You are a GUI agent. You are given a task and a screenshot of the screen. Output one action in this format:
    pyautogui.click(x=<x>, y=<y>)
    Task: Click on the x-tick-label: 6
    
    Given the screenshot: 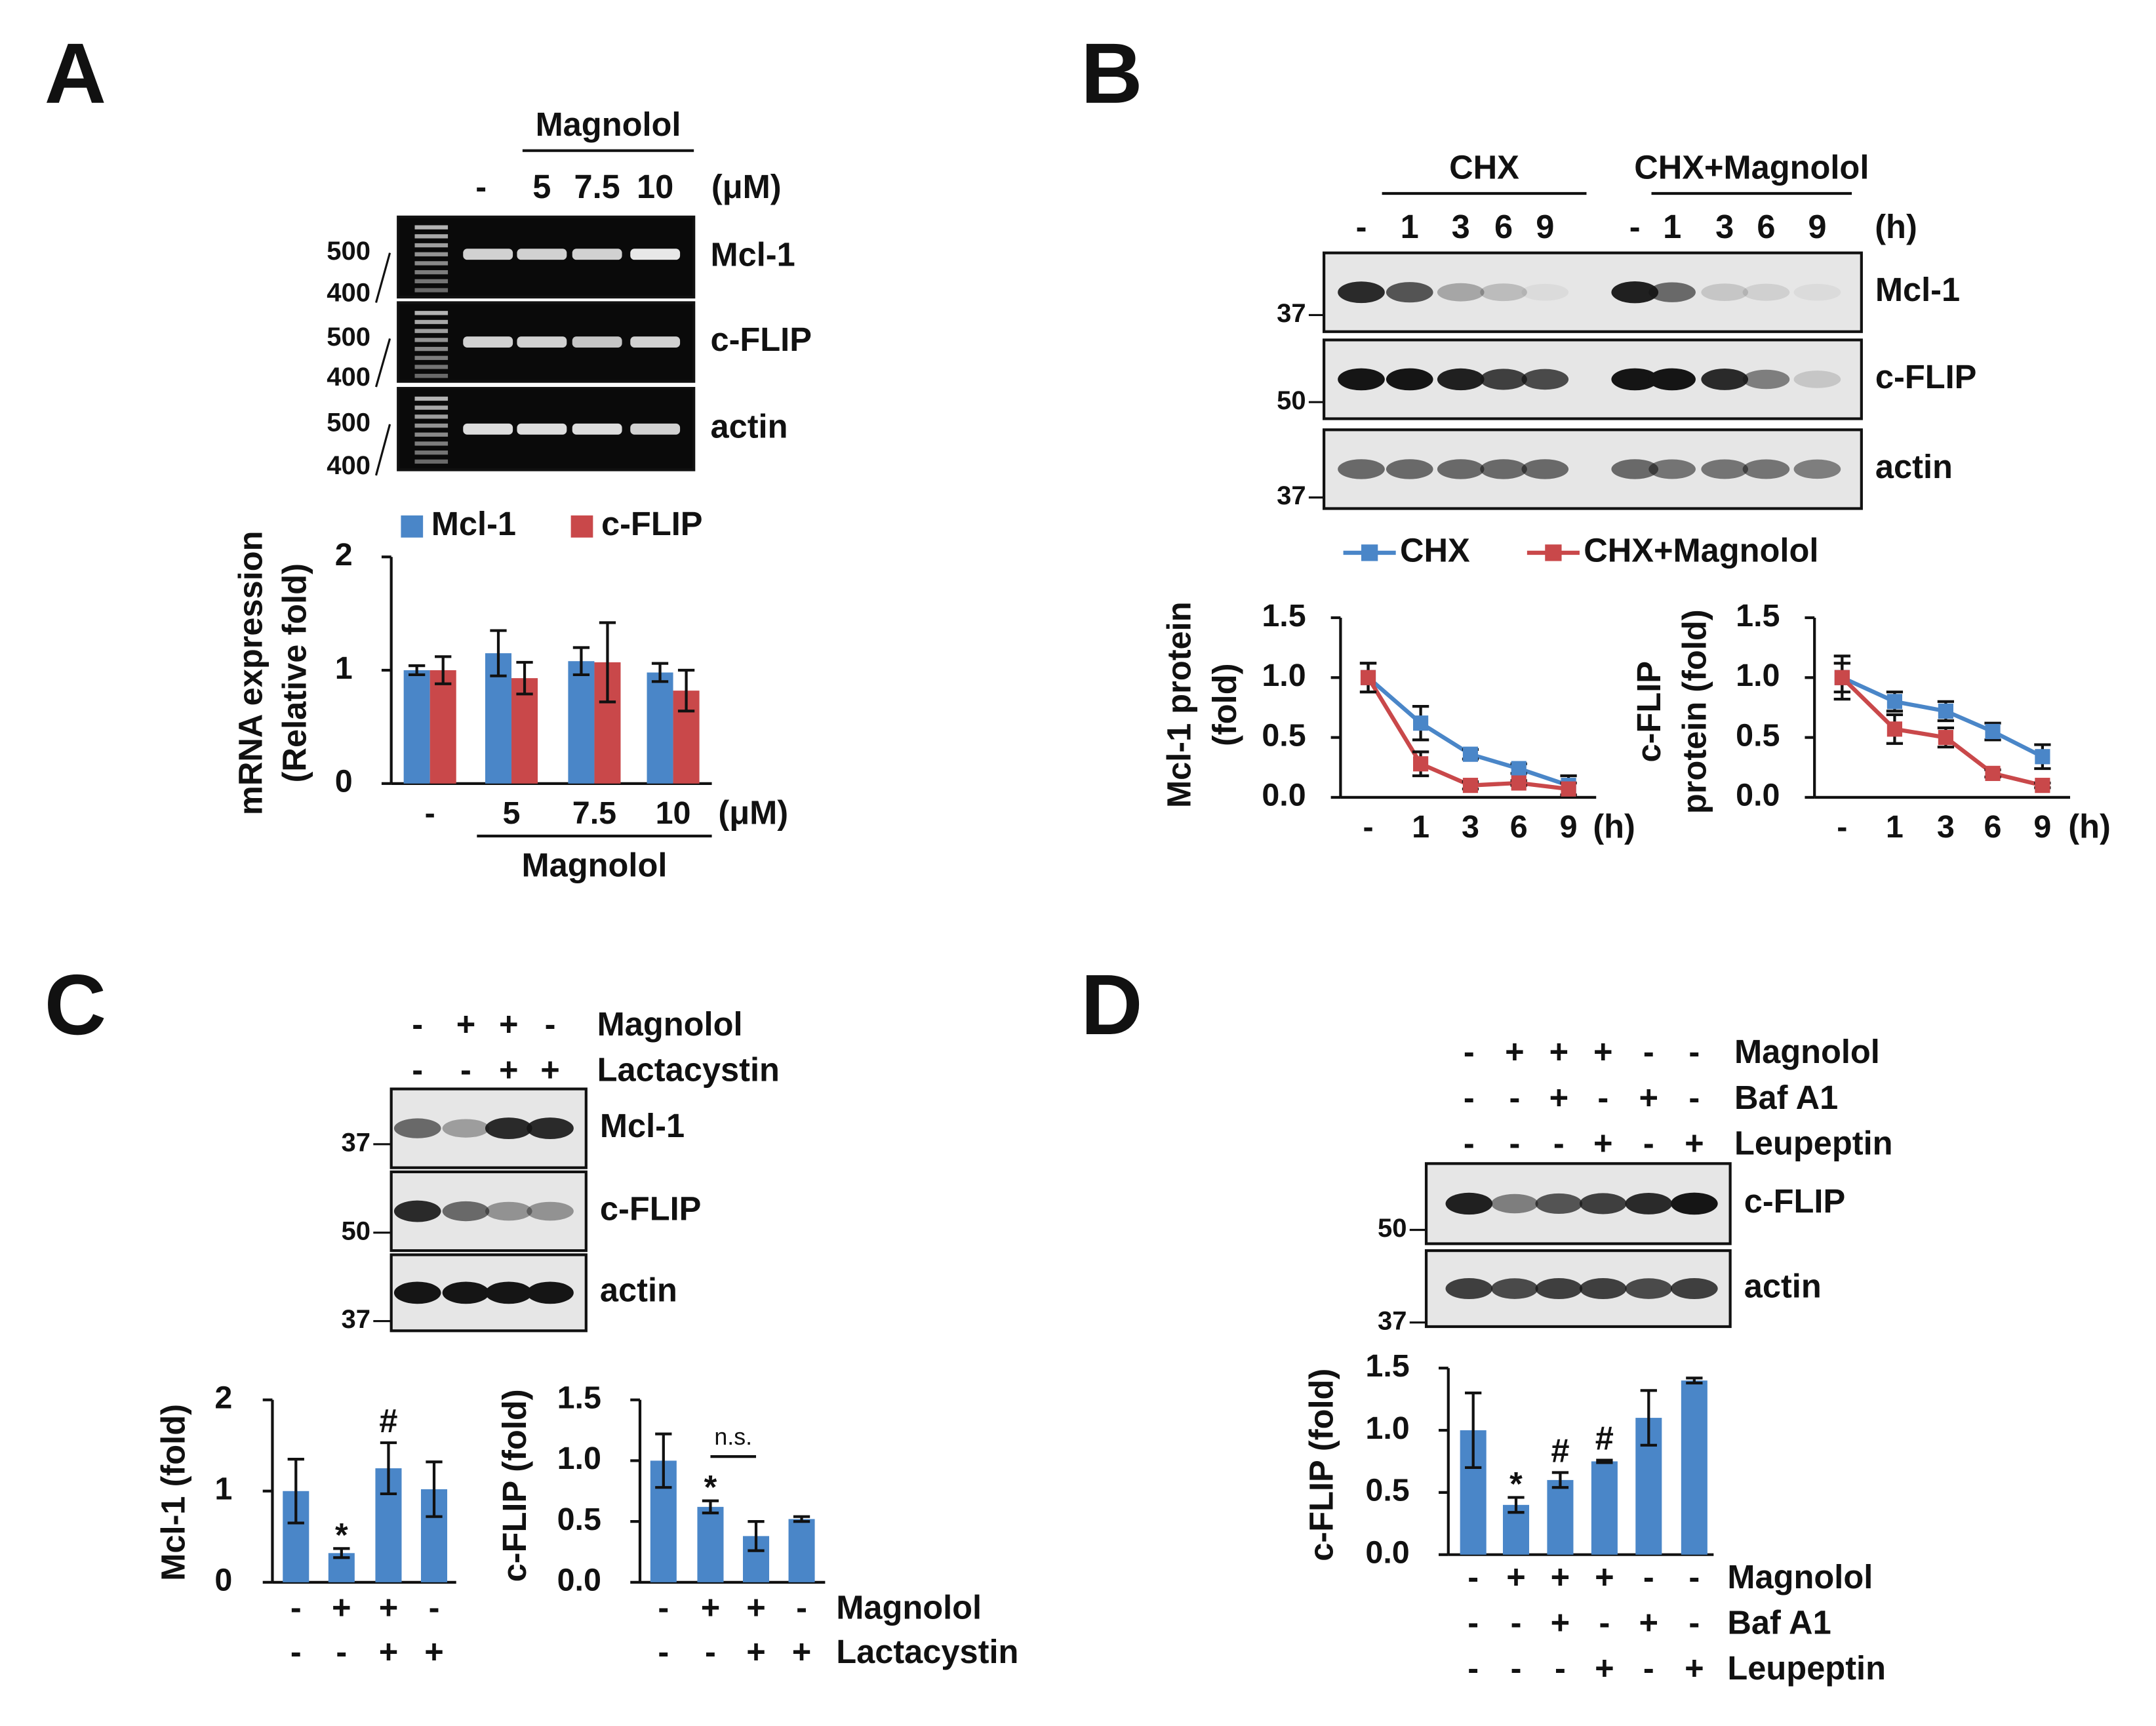 What is the action you would take?
    pyautogui.click(x=1519, y=827)
    